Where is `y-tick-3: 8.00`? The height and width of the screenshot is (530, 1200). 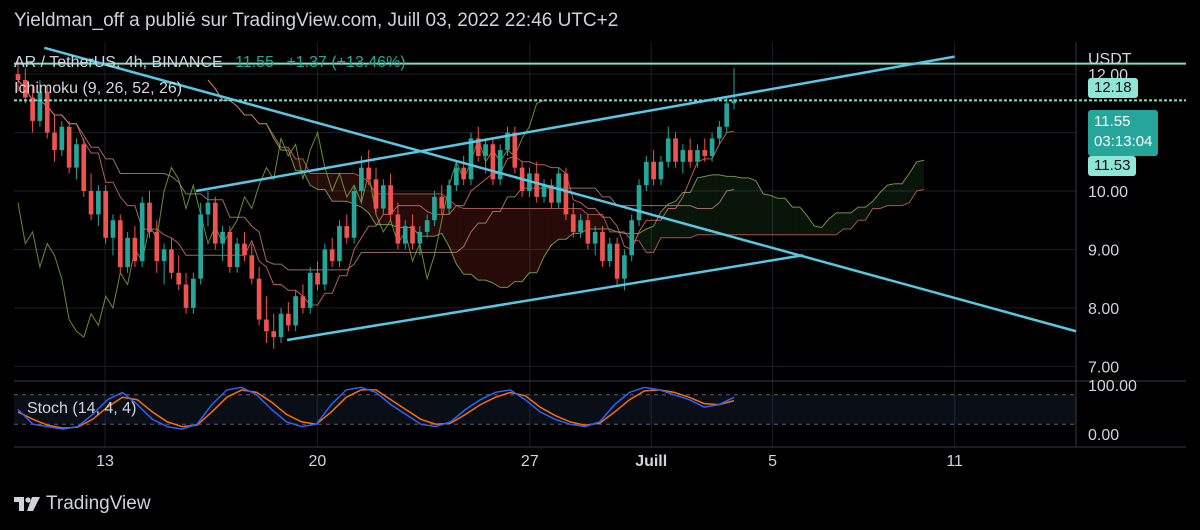 y-tick-3: 8.00 is located at coordinates (1103, 309).